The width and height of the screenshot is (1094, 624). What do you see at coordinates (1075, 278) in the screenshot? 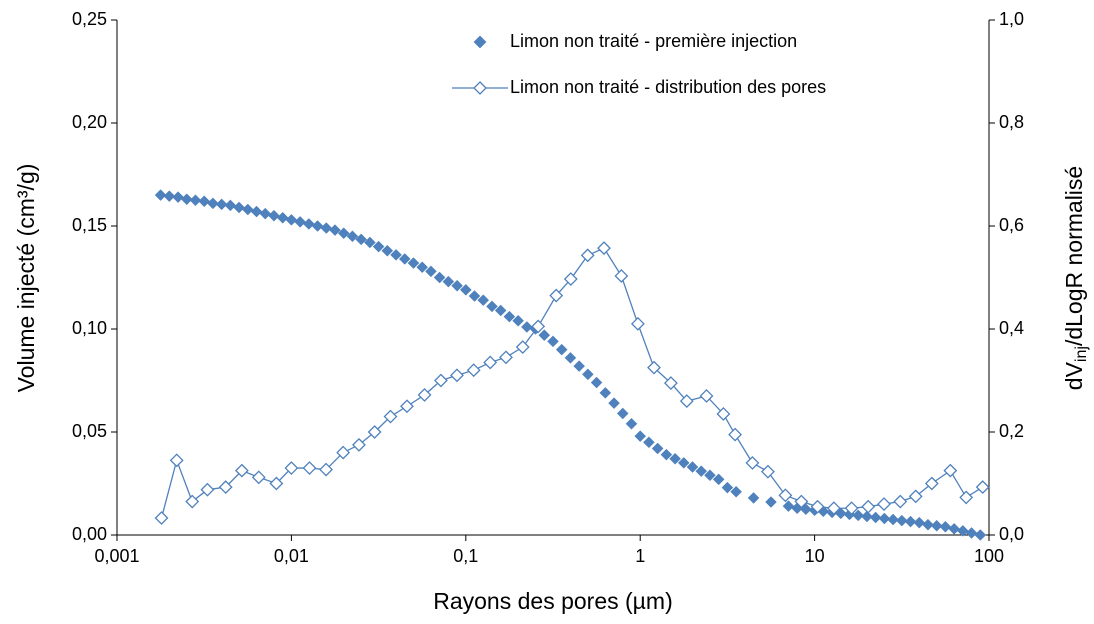
I see `y2-axis-title: dVinj/dLogR normalisé` at bounding box center [1075, 278].